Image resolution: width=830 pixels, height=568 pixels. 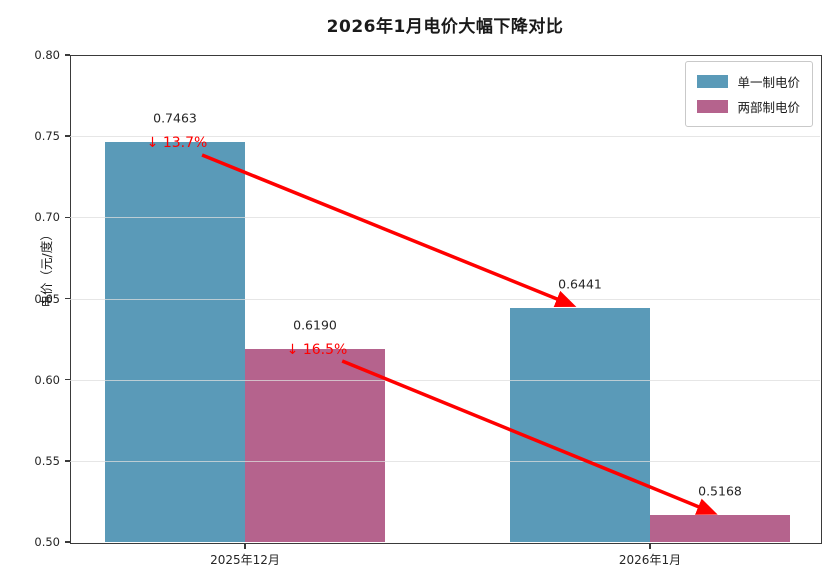 I want to click on value-label: 0.7463, so click(x=175, y=118).